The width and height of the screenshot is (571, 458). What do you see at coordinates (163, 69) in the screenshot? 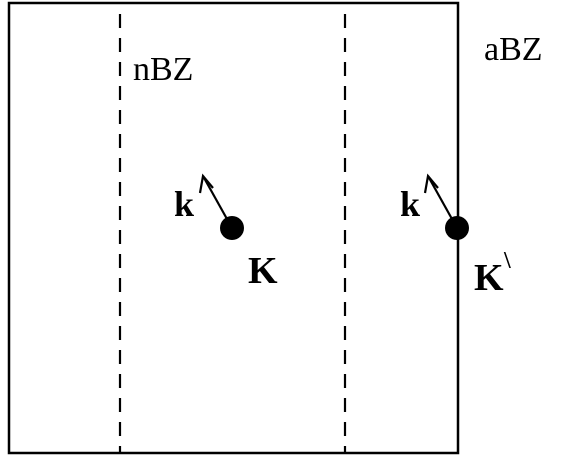
I see `nbz-label: nBZ` at bounding box center [163, 69].